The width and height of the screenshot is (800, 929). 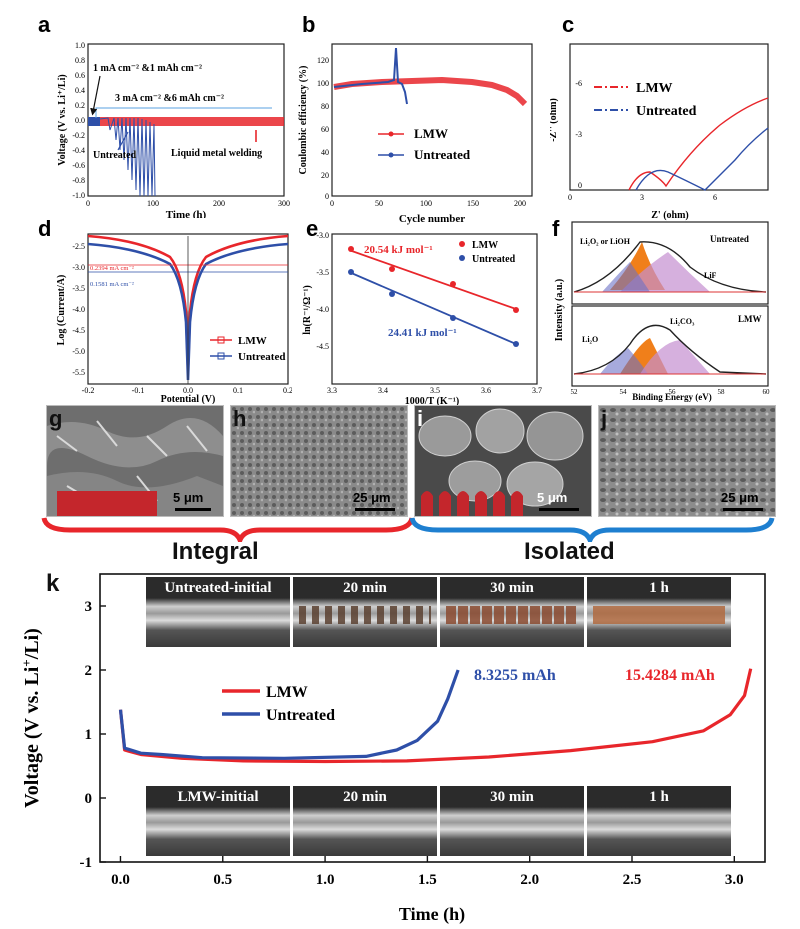 What do you see at coordinates (537, 390) in the screenshot?
I see `panel-e-xtick: 3.7` at bounding box center [537, 390].